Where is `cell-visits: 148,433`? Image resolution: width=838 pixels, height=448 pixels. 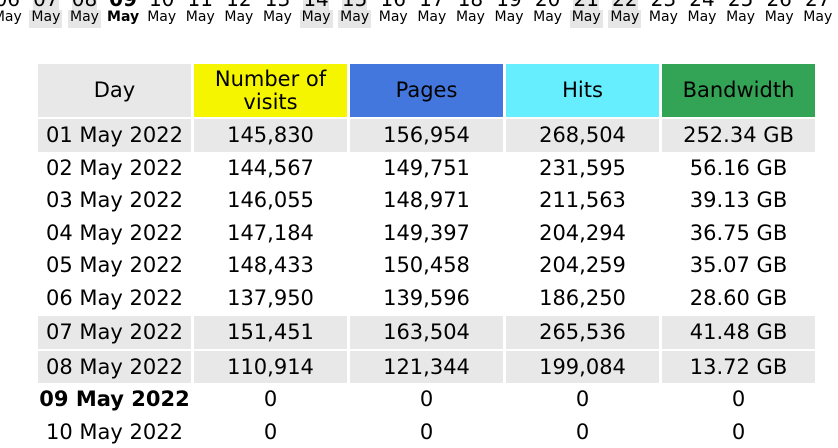
cell-visits: 148,433 is located at coordinates (270, 265).